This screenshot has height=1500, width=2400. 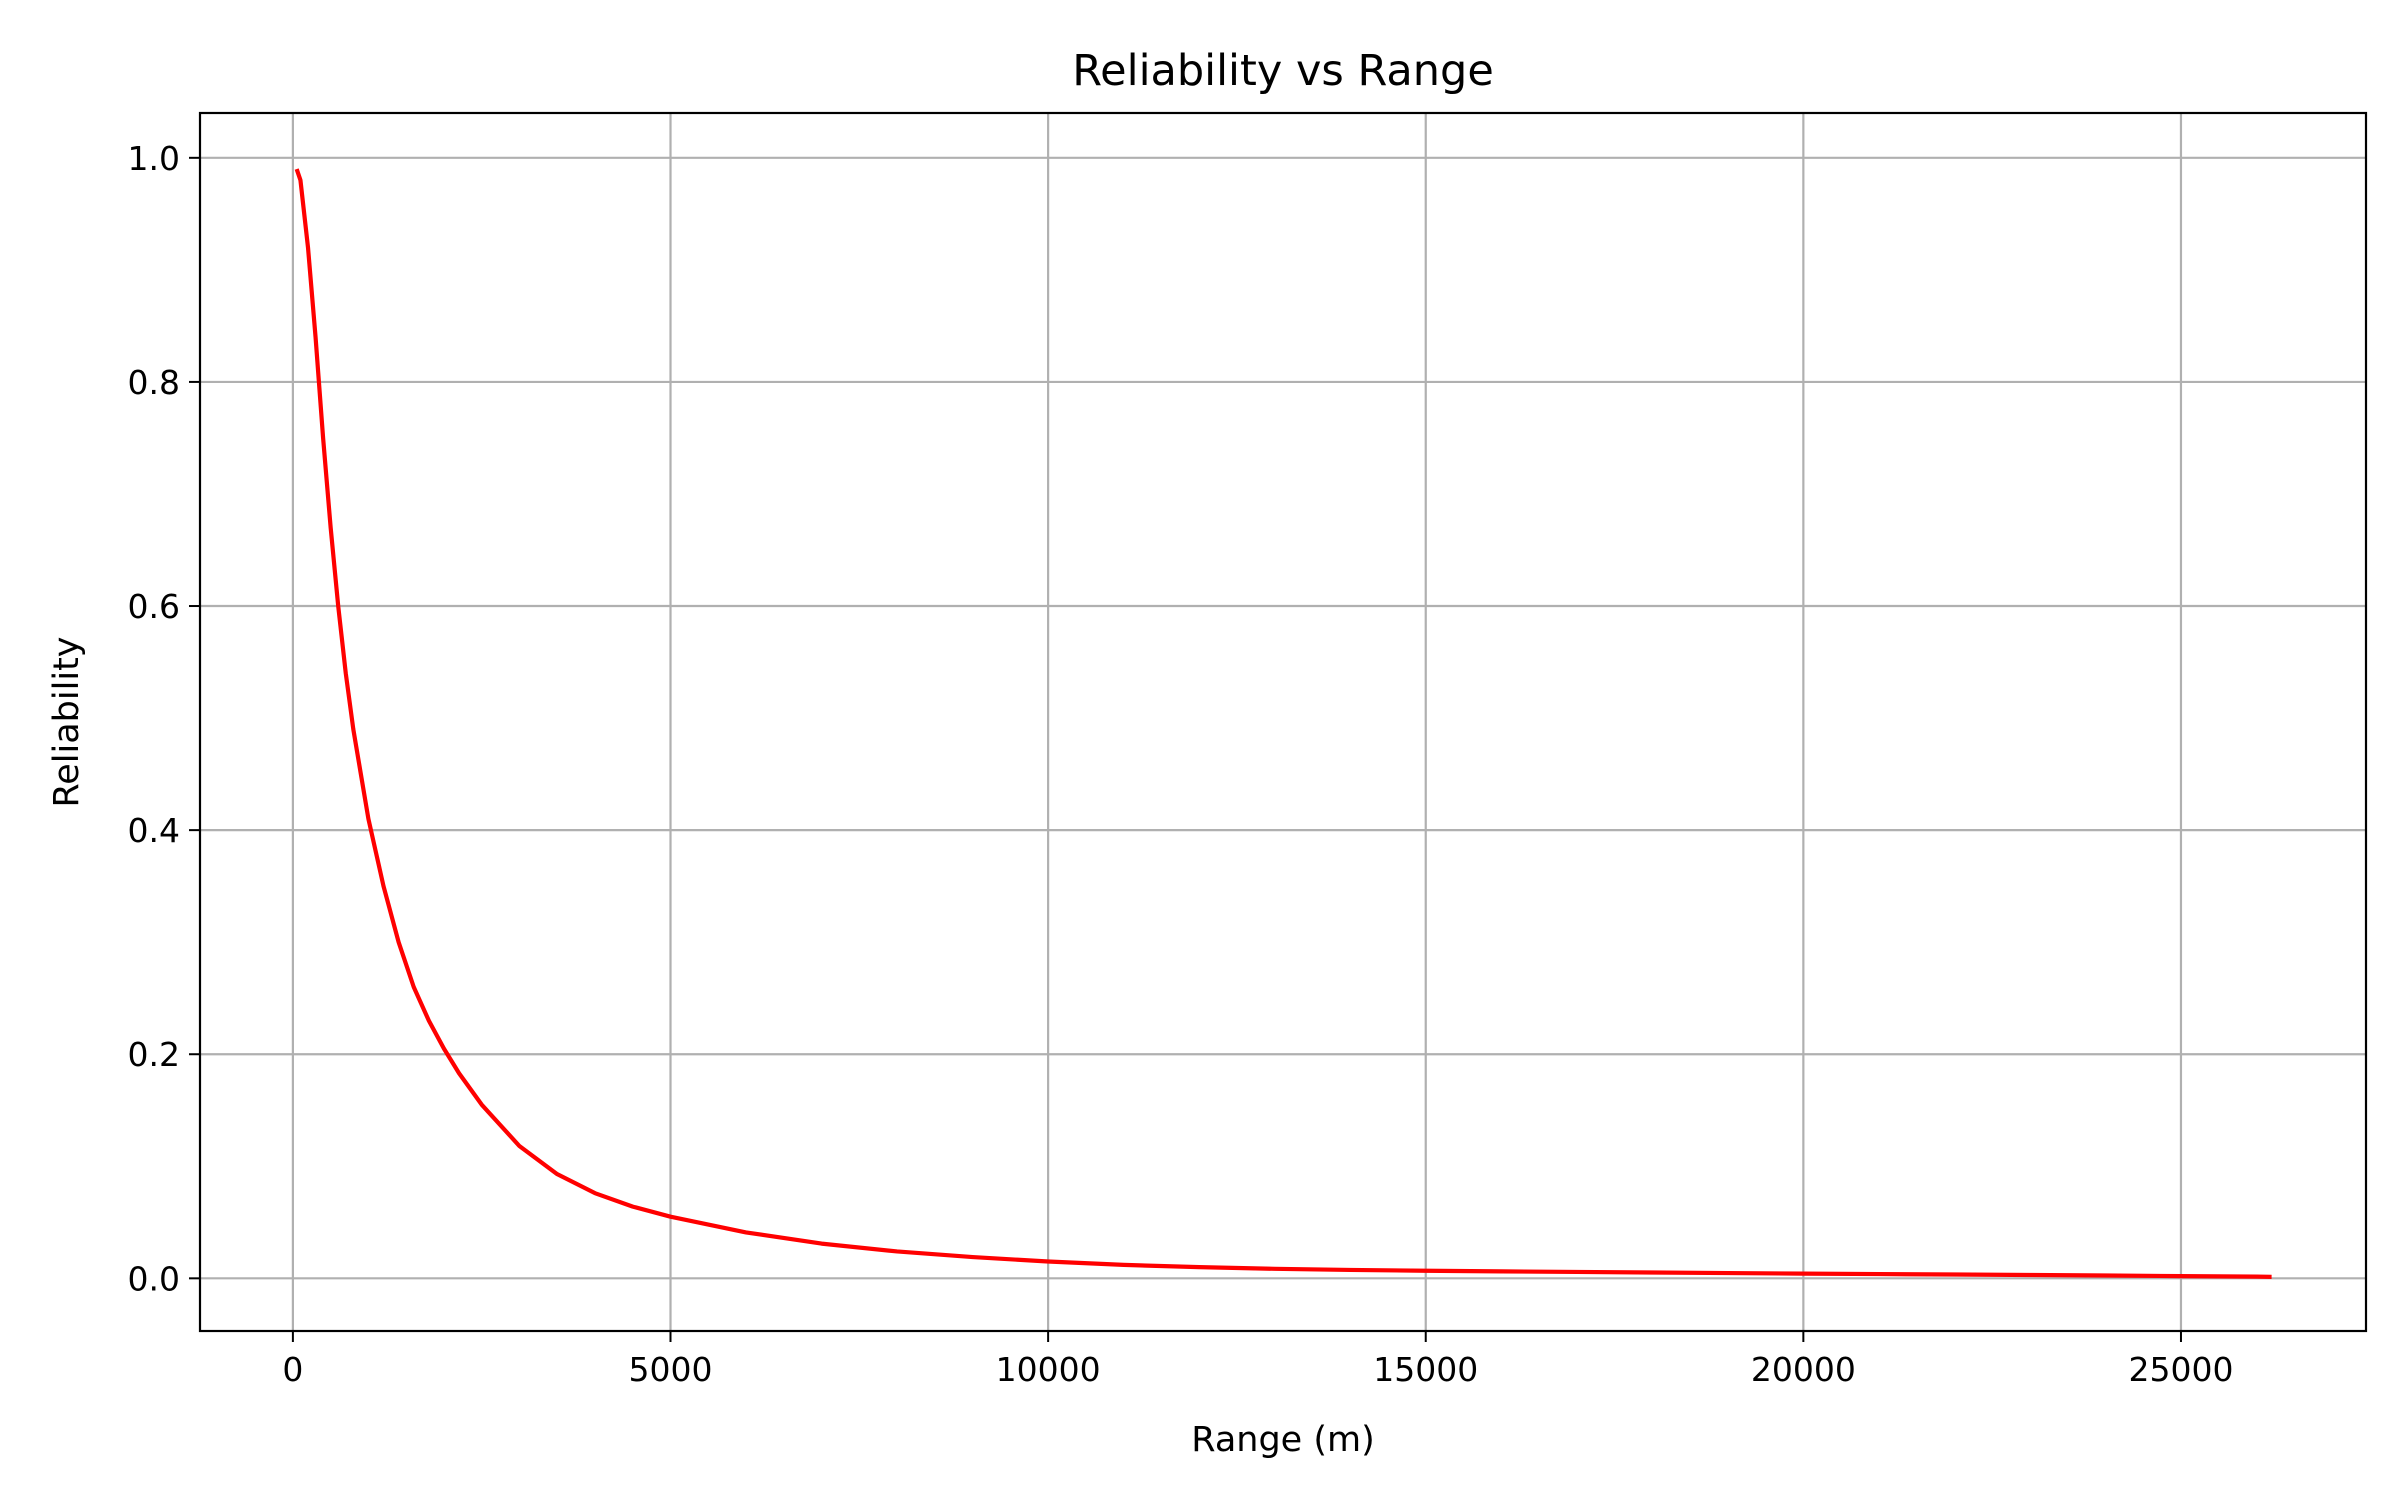 What do you see at coordinates (1282, 1440) in the screenshot?
I see `x-axis-title: Range (m)` at bounding box center [1282, 1440].